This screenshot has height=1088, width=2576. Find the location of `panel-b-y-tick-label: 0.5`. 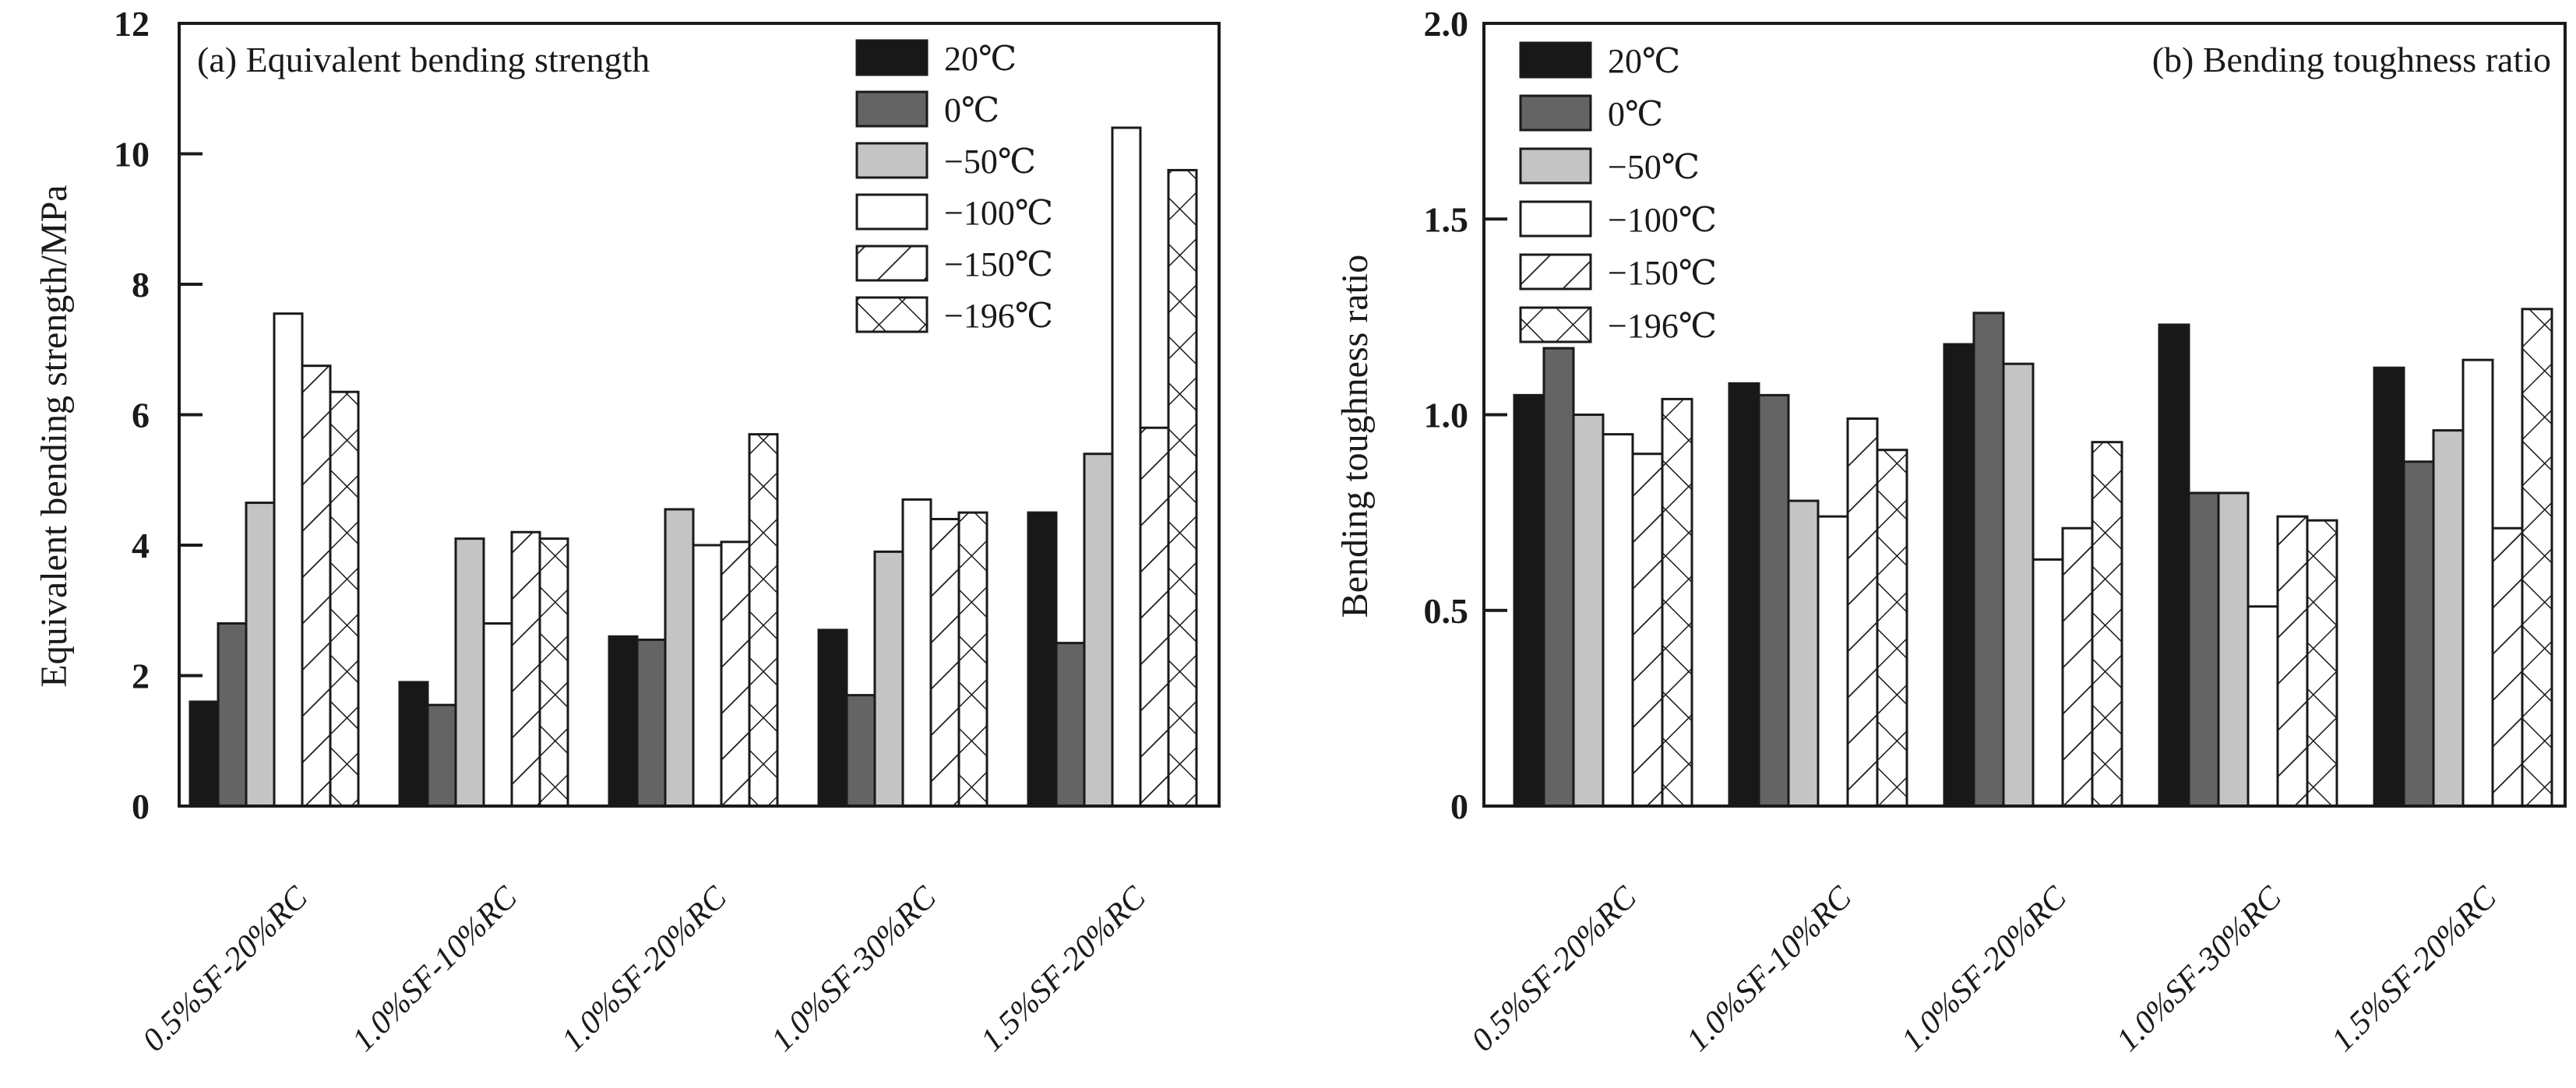

panel-b-y-tick-label: 0.5 is located at coordinates (1446, 611).